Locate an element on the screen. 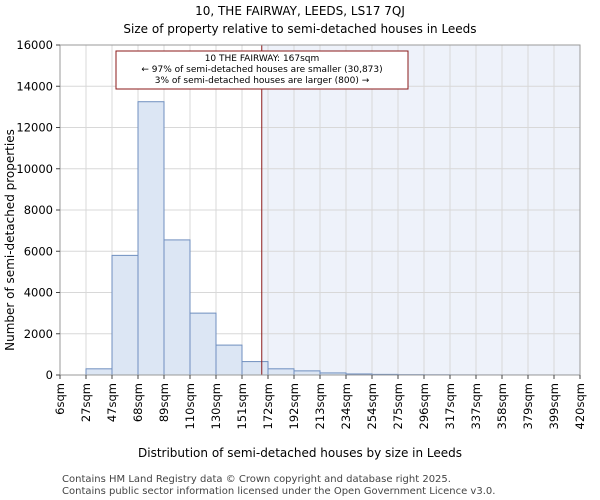  x-tick-label: 296sqm is located at coordinates (424, 406).